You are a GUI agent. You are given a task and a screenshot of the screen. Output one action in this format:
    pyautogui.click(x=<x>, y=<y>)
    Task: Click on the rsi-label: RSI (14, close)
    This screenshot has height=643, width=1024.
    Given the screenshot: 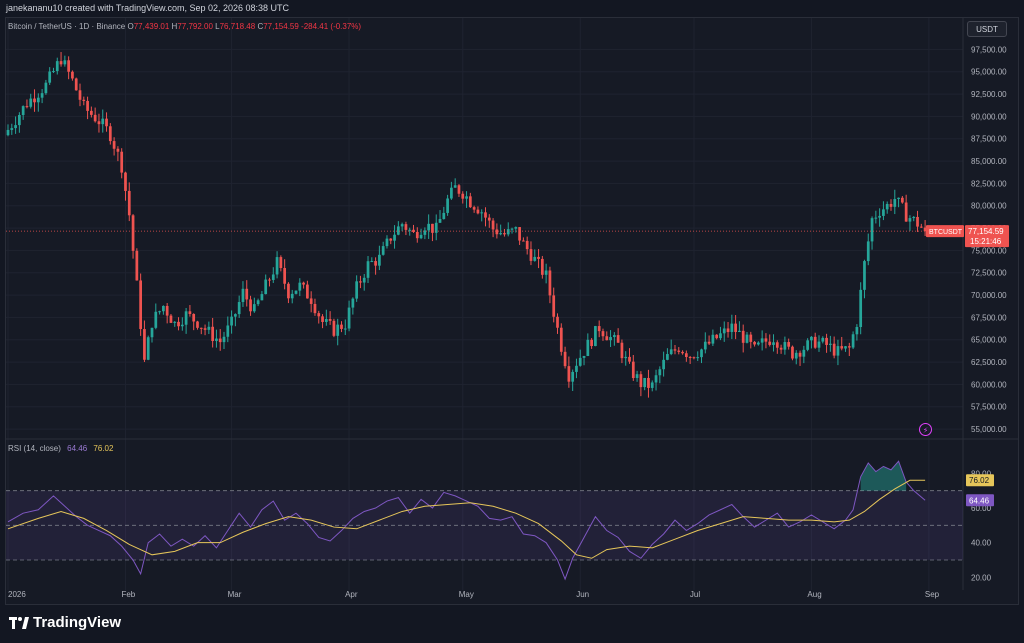 What is the action you would take?
    pyautogui.click(x=34, y=448)
    